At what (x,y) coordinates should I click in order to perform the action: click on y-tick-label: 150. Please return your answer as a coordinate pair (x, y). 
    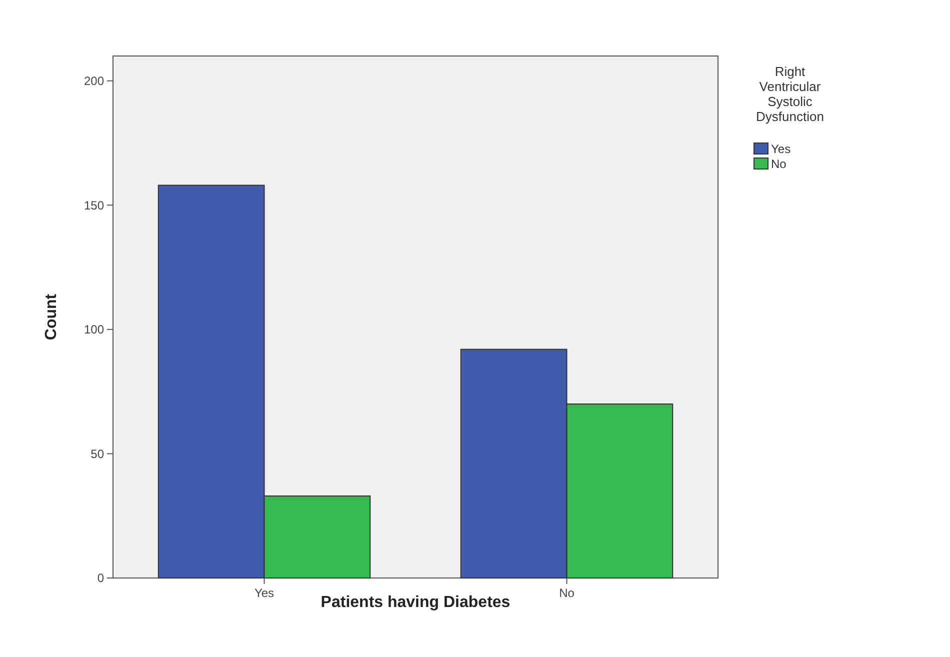
    Looking at the image, I should click on (94, 205).